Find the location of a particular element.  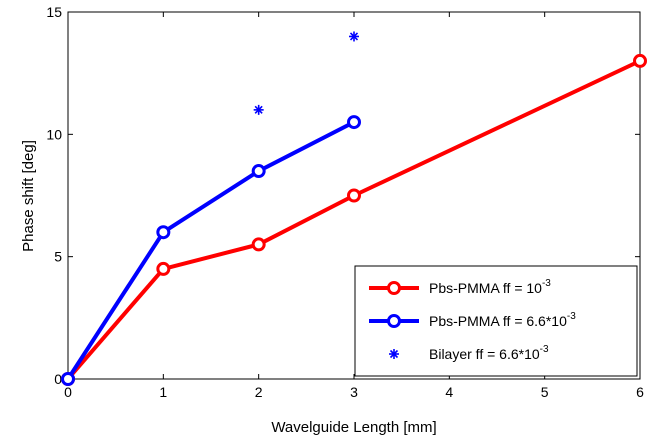

legend-label: Pbs-PMMA ff = 6.6*10-3 is located at coordinates (502, 320).